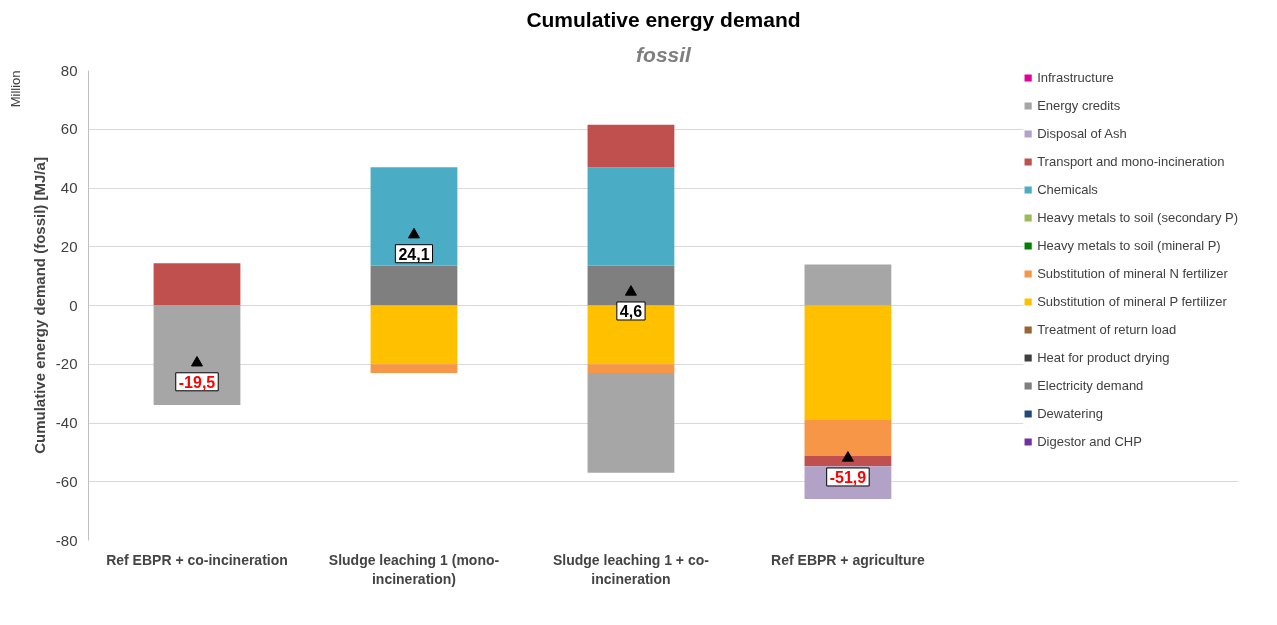 The image size is (1277, 625). I want to click on legend-label: Transport and mono-incineration, so click(1131, 161).